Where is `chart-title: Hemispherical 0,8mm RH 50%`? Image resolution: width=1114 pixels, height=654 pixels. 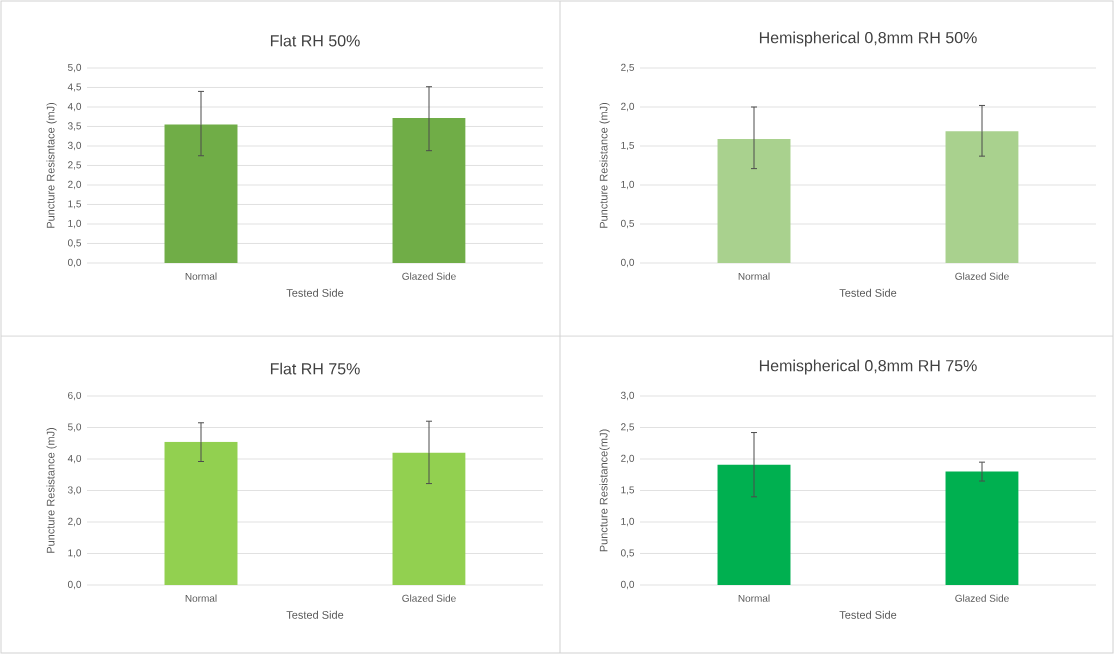
chart-title: Hemispherical 0,8mm RH 50% is located at coordinates (868, 39).